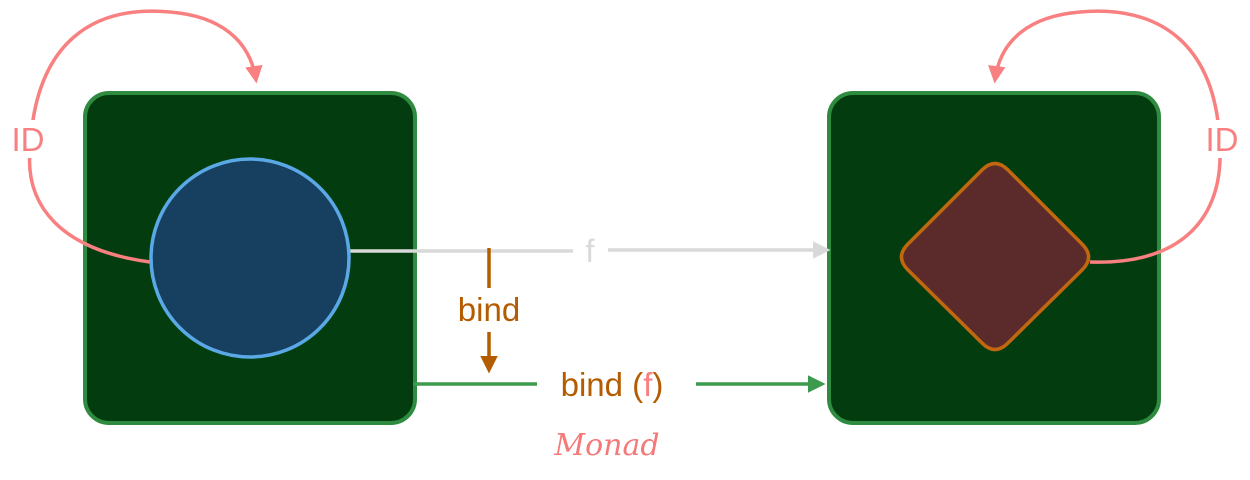  What do you see at coordinates (995, 256) in the screenshot?
I see `target-object-diamond` at bounding box center [995, 256].